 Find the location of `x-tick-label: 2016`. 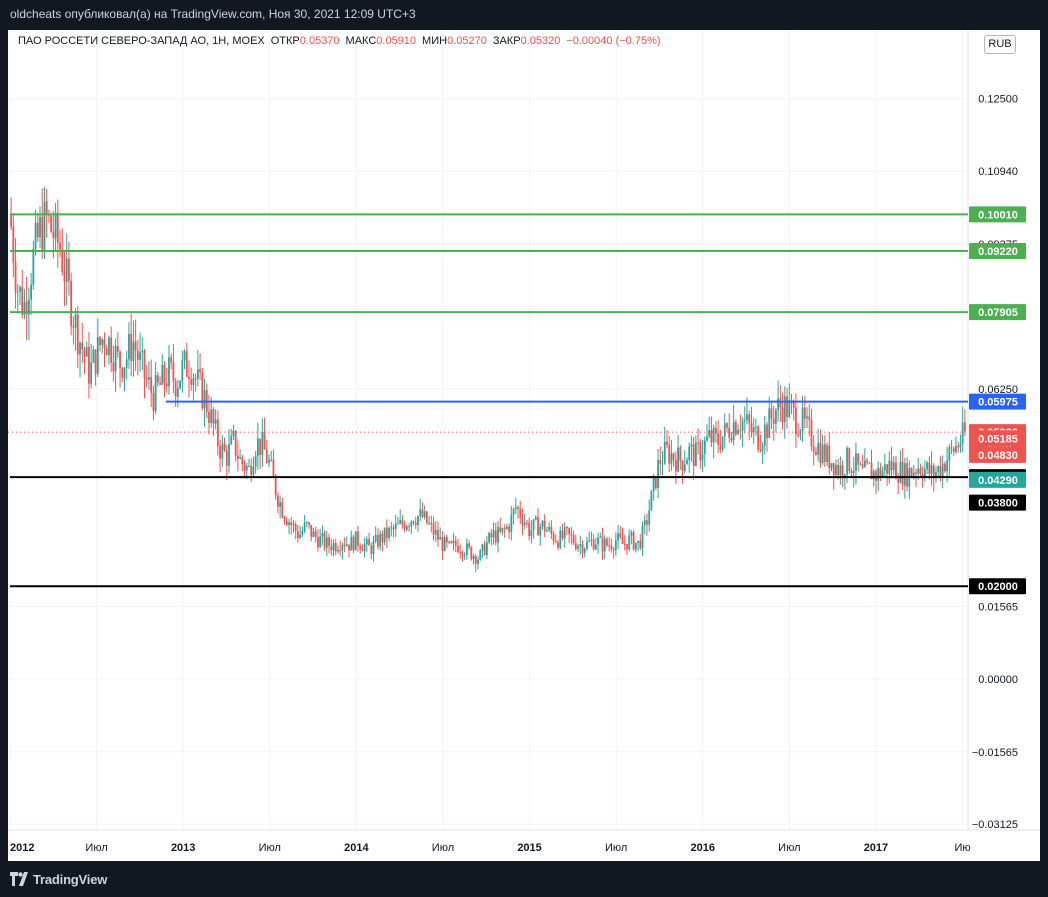

x-tick-label: 2016 is located at coordinates (703, 848).